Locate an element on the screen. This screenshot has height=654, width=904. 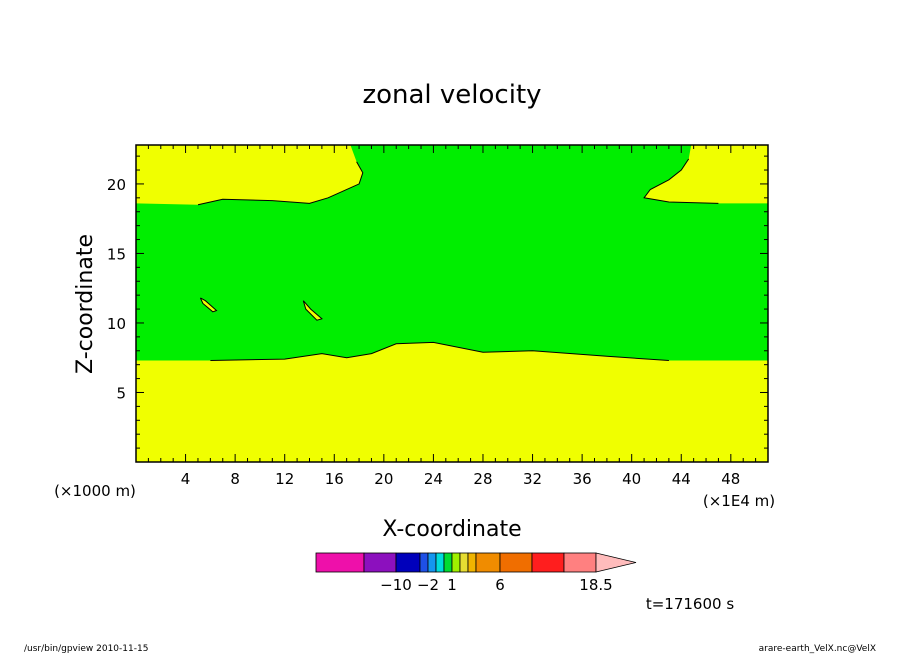
y-tick-label: 20 is located at coordinates (116, 185).